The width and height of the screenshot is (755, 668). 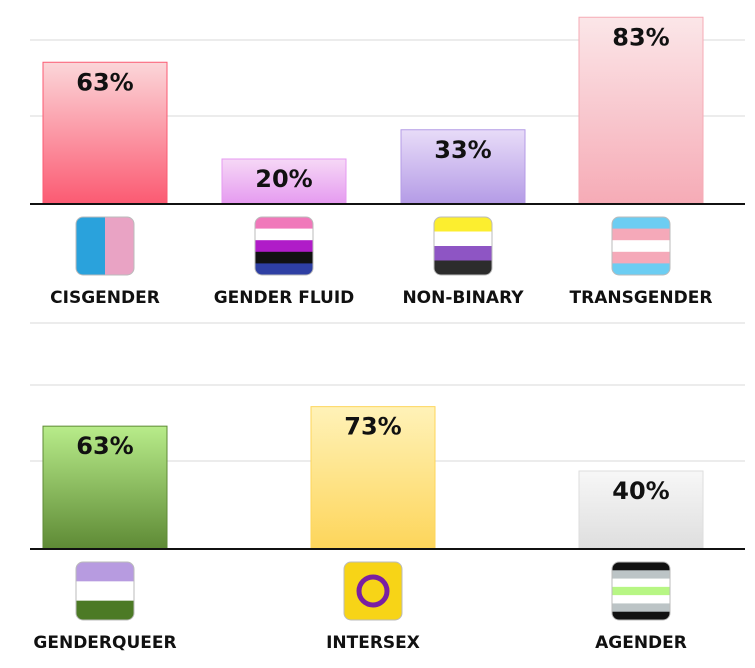 I want to click on category-label: GENDER FLUID, so click(x=284, y=298).